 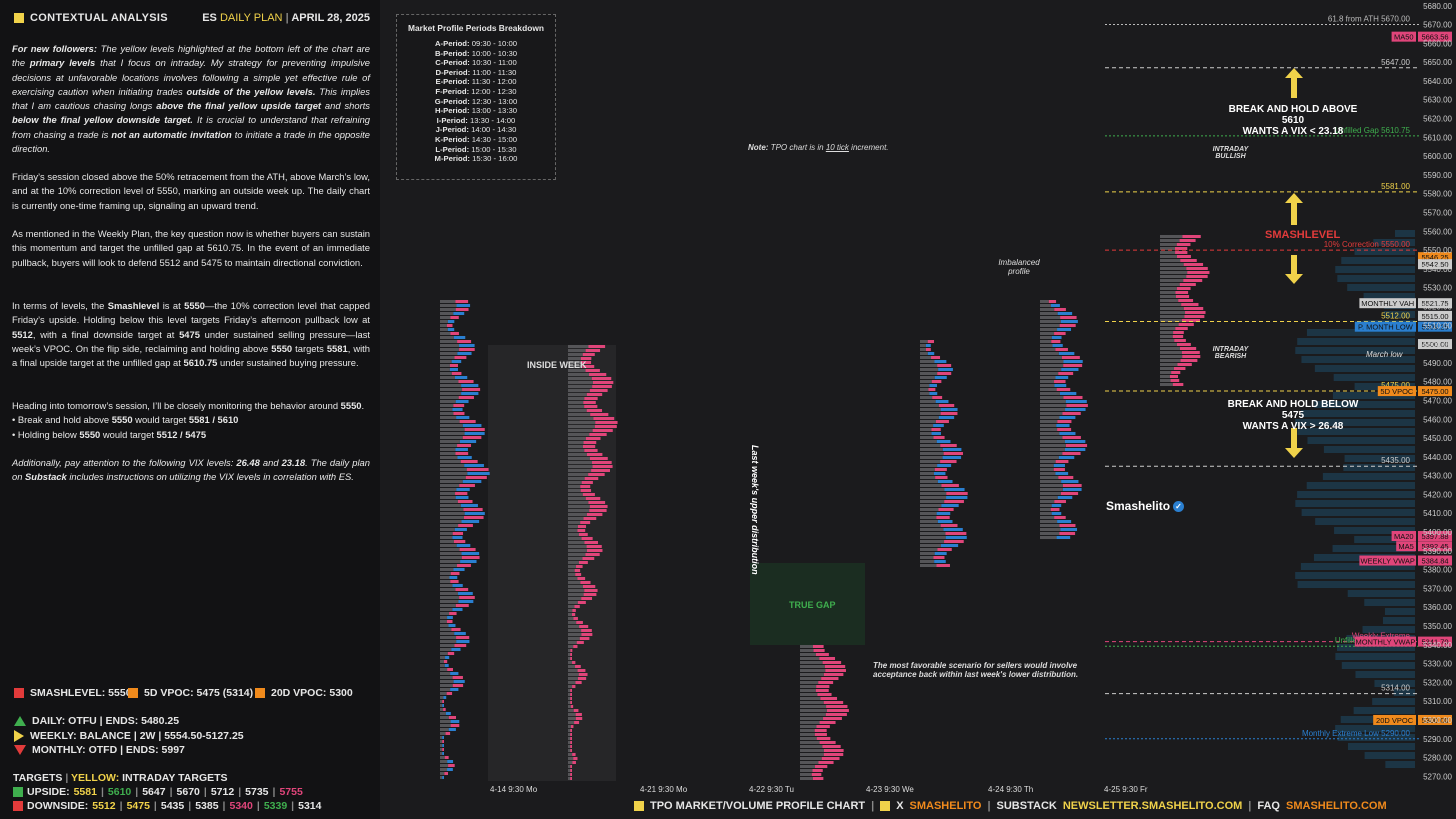 What do you see at coordinates (1404, 37) in the screenshot?
I see `price-tag-name: MA50` at bounding box center [1404, 37].